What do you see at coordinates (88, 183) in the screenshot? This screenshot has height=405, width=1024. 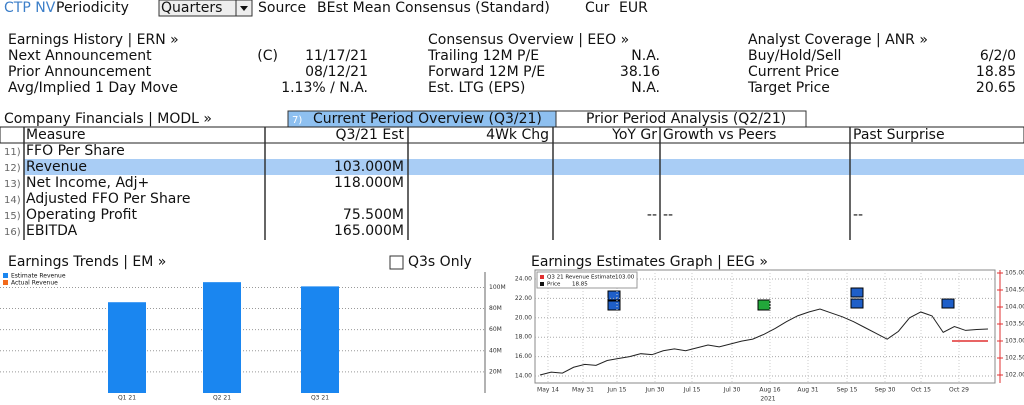 I see `measure: Net Income, Adj+` at bounding box center [88, 183].